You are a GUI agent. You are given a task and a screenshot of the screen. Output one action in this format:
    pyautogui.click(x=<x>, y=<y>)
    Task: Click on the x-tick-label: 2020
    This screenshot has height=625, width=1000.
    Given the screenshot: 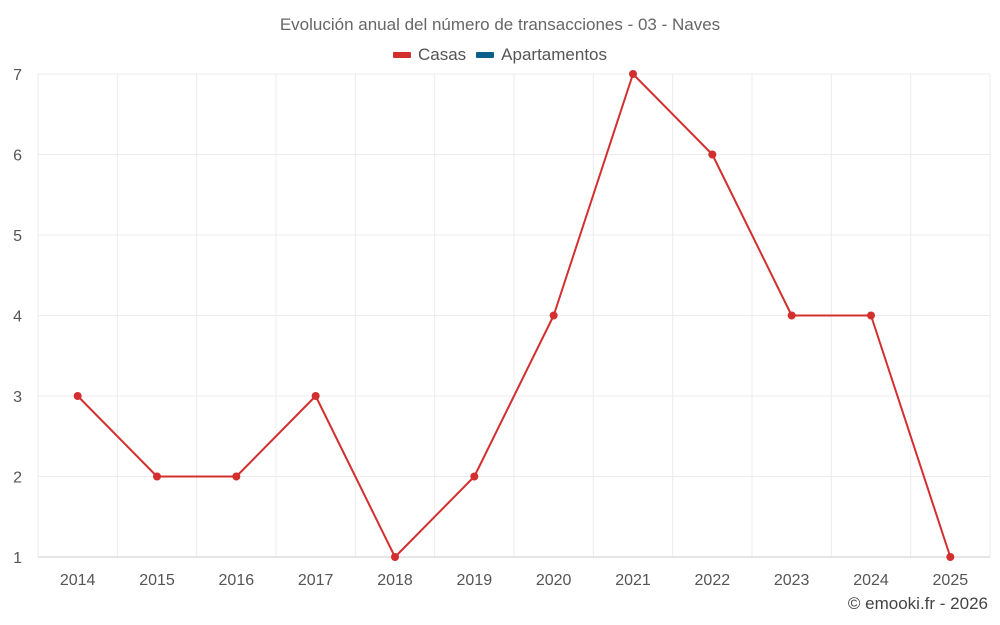 What is the action you would take?
    pyautogui.click(x=554, y=580)
    